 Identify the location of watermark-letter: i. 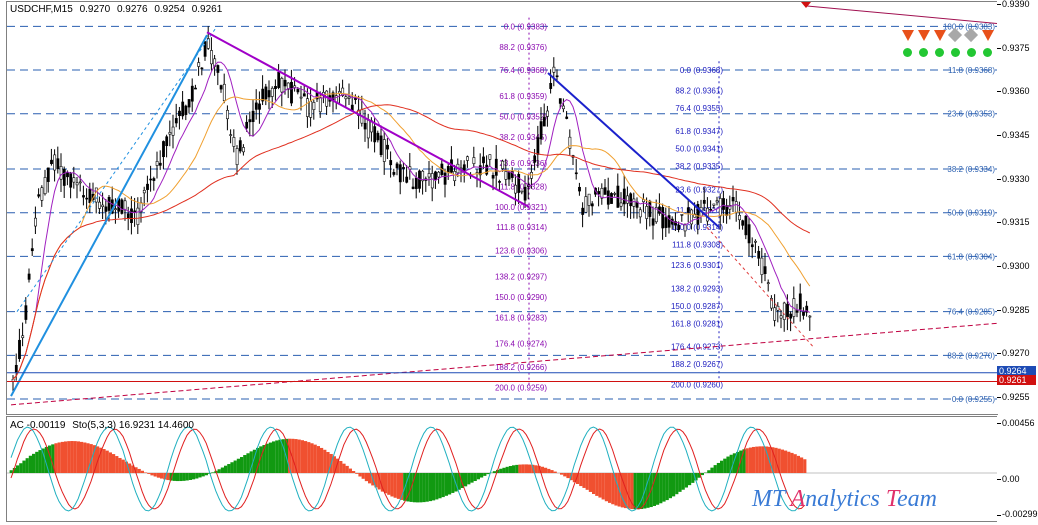
(856, 499).